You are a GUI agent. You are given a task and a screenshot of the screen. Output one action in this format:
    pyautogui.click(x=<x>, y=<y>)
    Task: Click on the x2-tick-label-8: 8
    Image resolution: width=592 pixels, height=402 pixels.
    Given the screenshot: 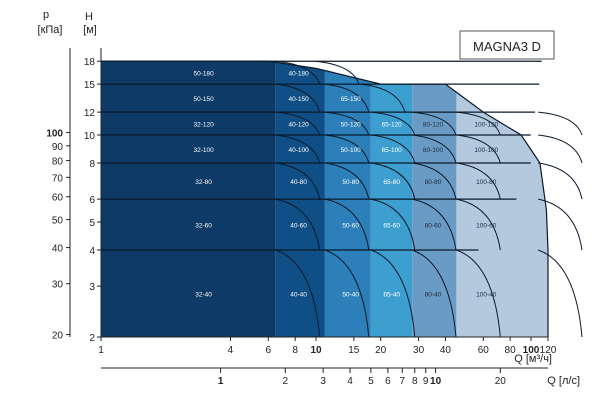 What is the action you would take?
    pyautogui.click(x=415, y=381)
    